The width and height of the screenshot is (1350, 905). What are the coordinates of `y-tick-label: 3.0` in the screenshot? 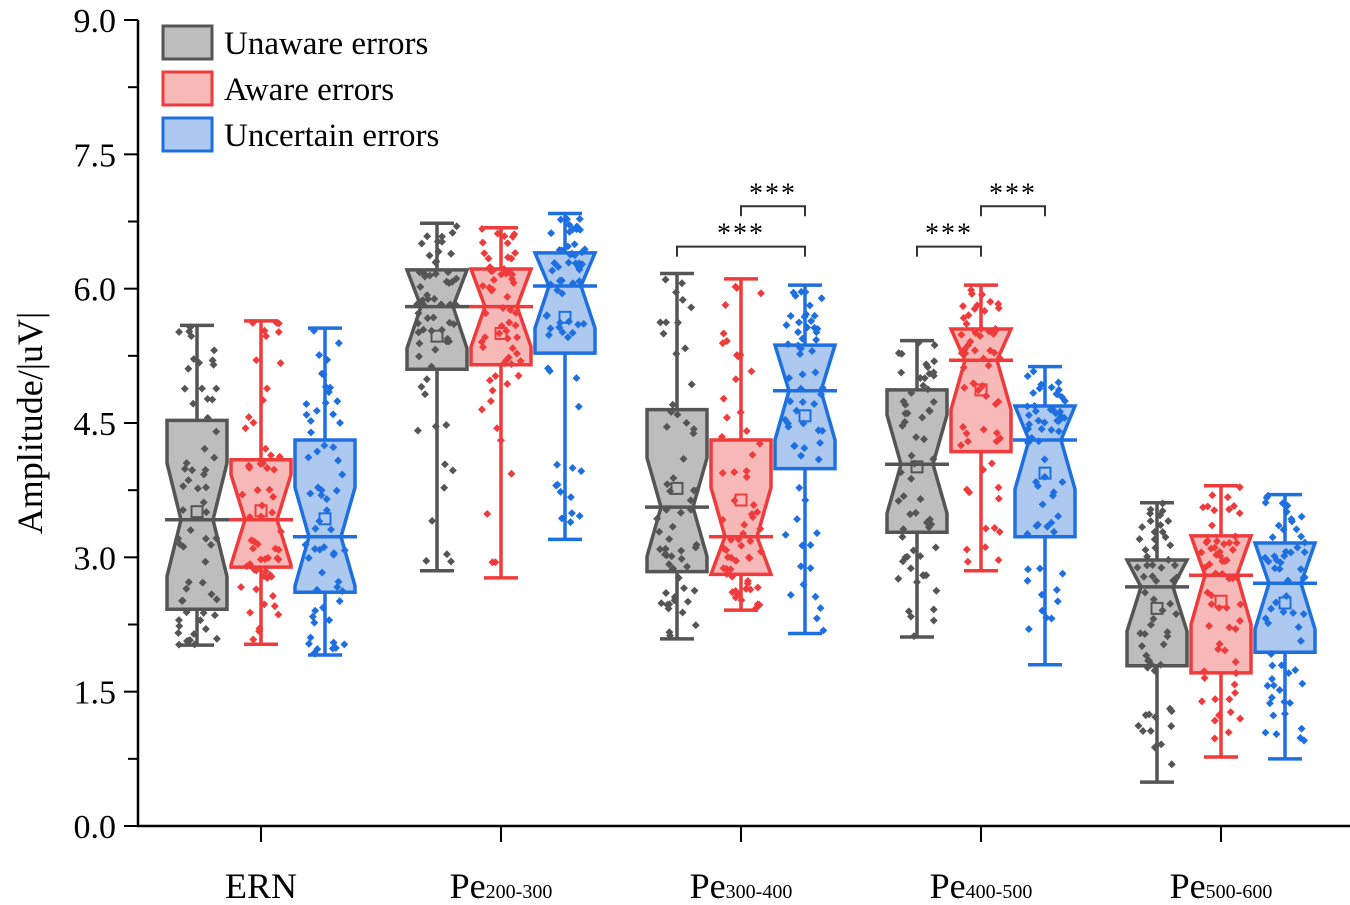 It's located at (95, 558).